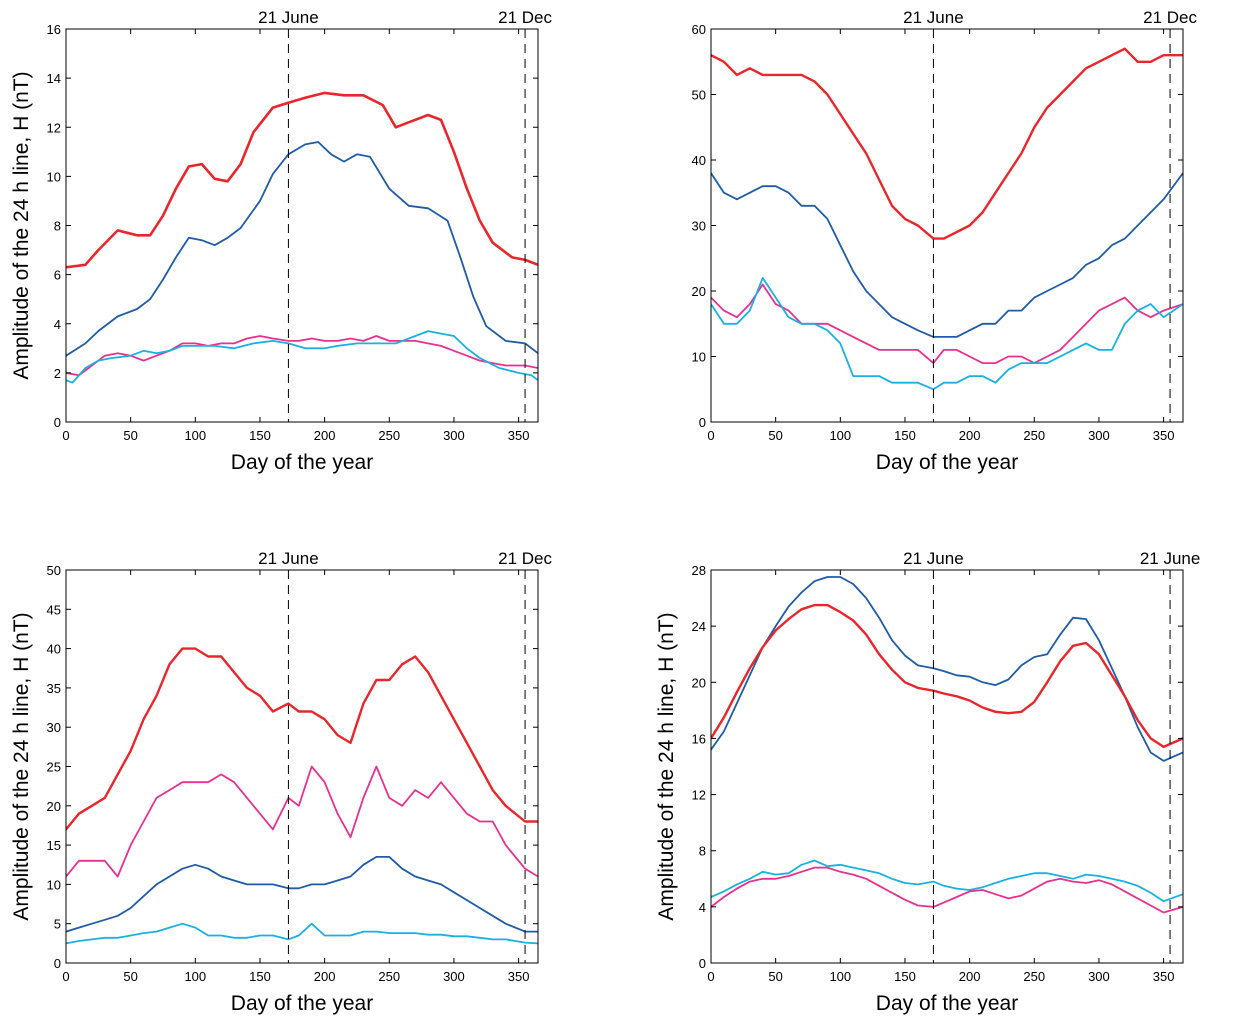 The height and width of the screenshot is (1026, 1237). Describe the element at coordinates (54, 688) in the screenshot. I see `y-tick-label: 35` at that location.